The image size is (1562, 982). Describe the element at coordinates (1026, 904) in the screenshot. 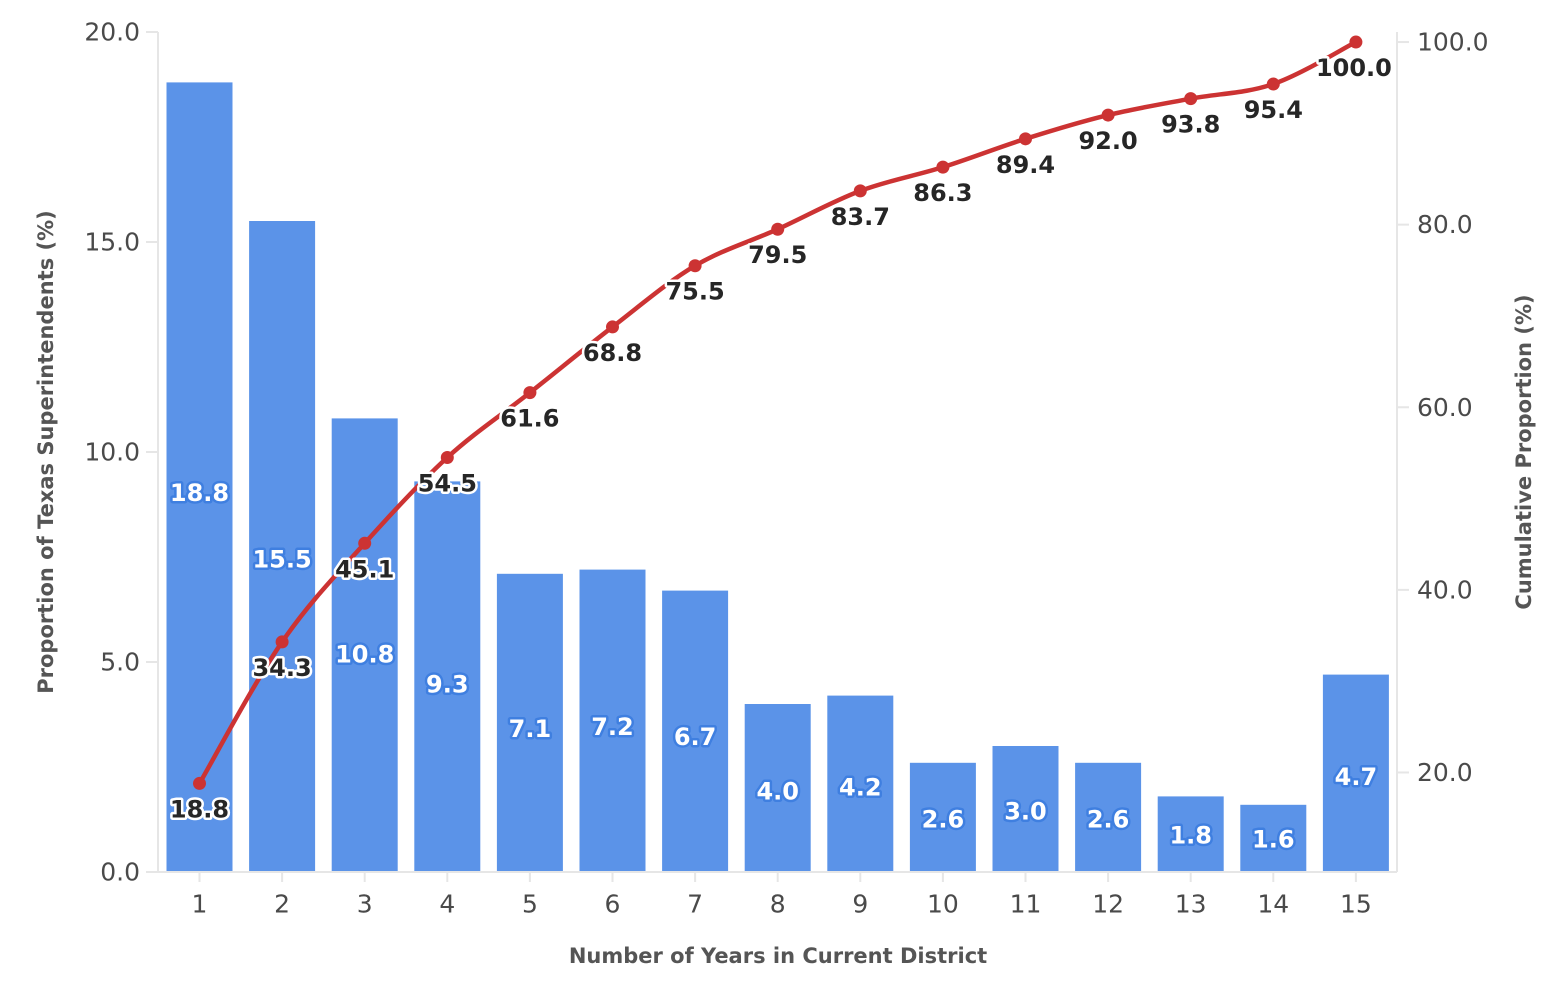

I see `x-tick-label: 11` at that location.